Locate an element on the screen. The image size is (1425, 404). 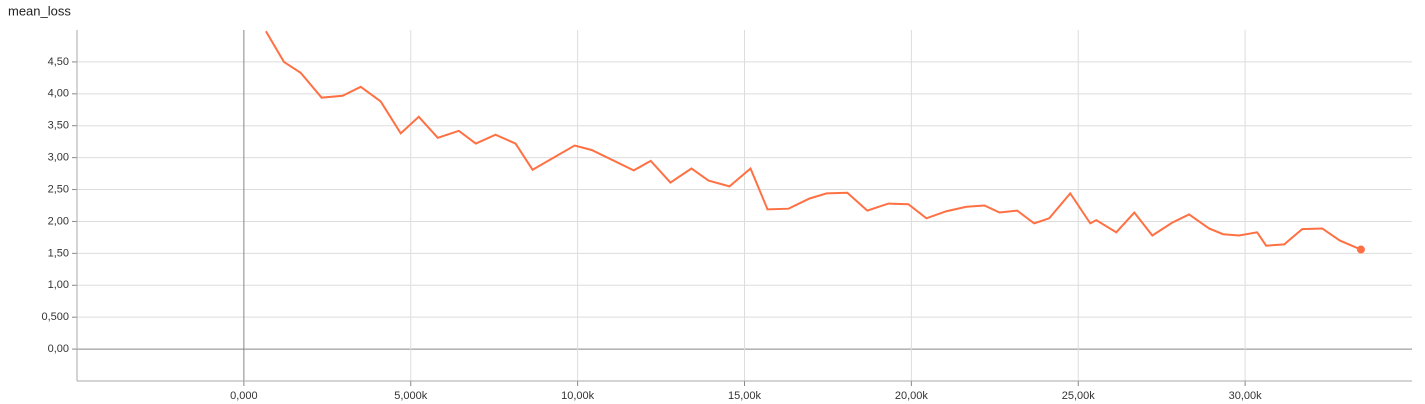
y-tick-label: 3,50 is located at coordinates (58, 126).